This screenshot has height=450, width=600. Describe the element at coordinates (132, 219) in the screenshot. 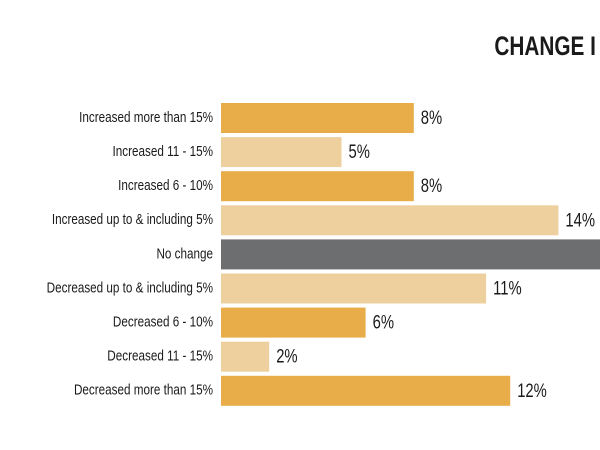

I see `category-label: Increased up to & including 5%` at that location.